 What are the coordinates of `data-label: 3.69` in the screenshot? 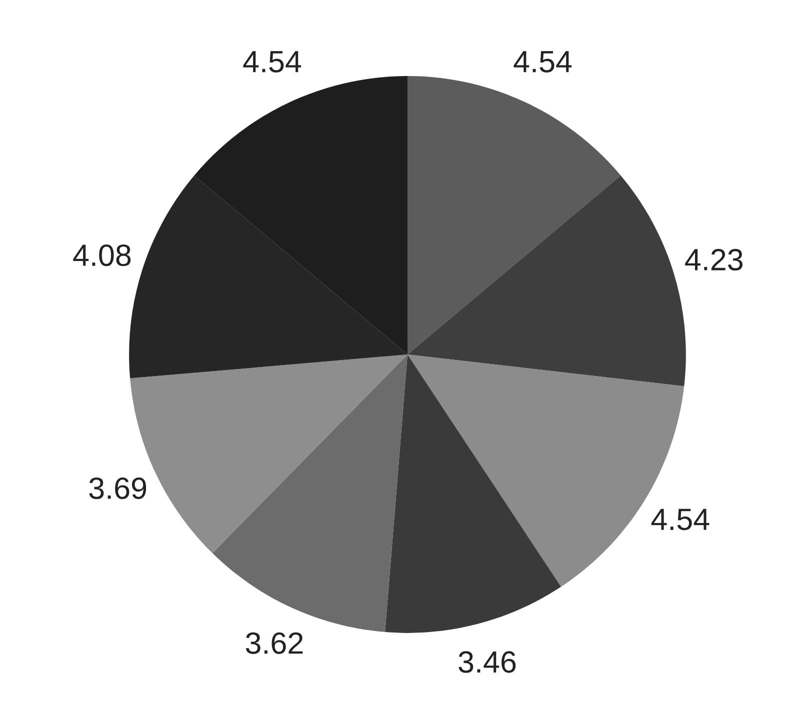 It's located at (117, 488).